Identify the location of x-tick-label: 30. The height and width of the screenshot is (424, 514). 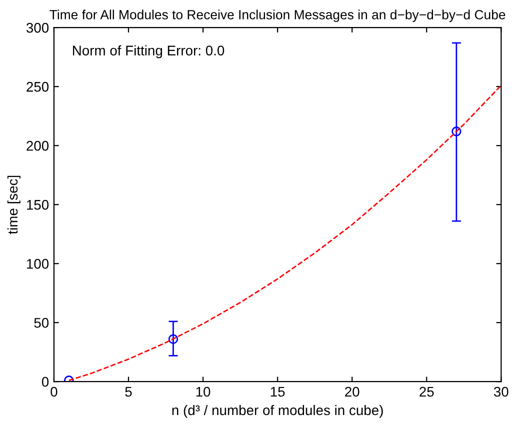
(501, 391).